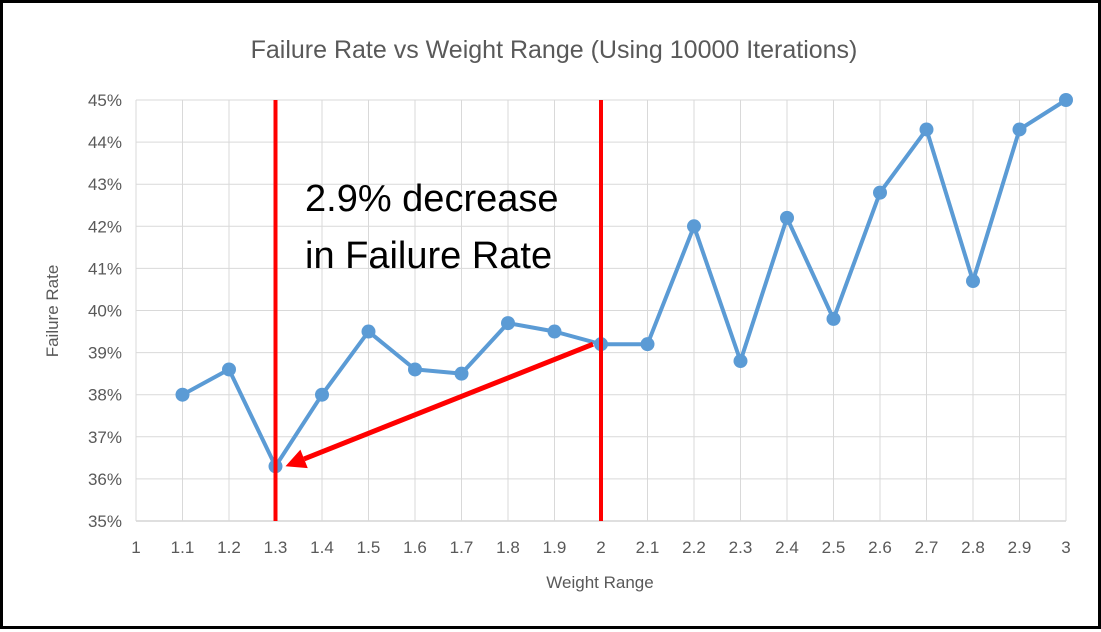 The image size is (1101, 632). I want to click on x-tick-label: 2.1, so click(648, 547).